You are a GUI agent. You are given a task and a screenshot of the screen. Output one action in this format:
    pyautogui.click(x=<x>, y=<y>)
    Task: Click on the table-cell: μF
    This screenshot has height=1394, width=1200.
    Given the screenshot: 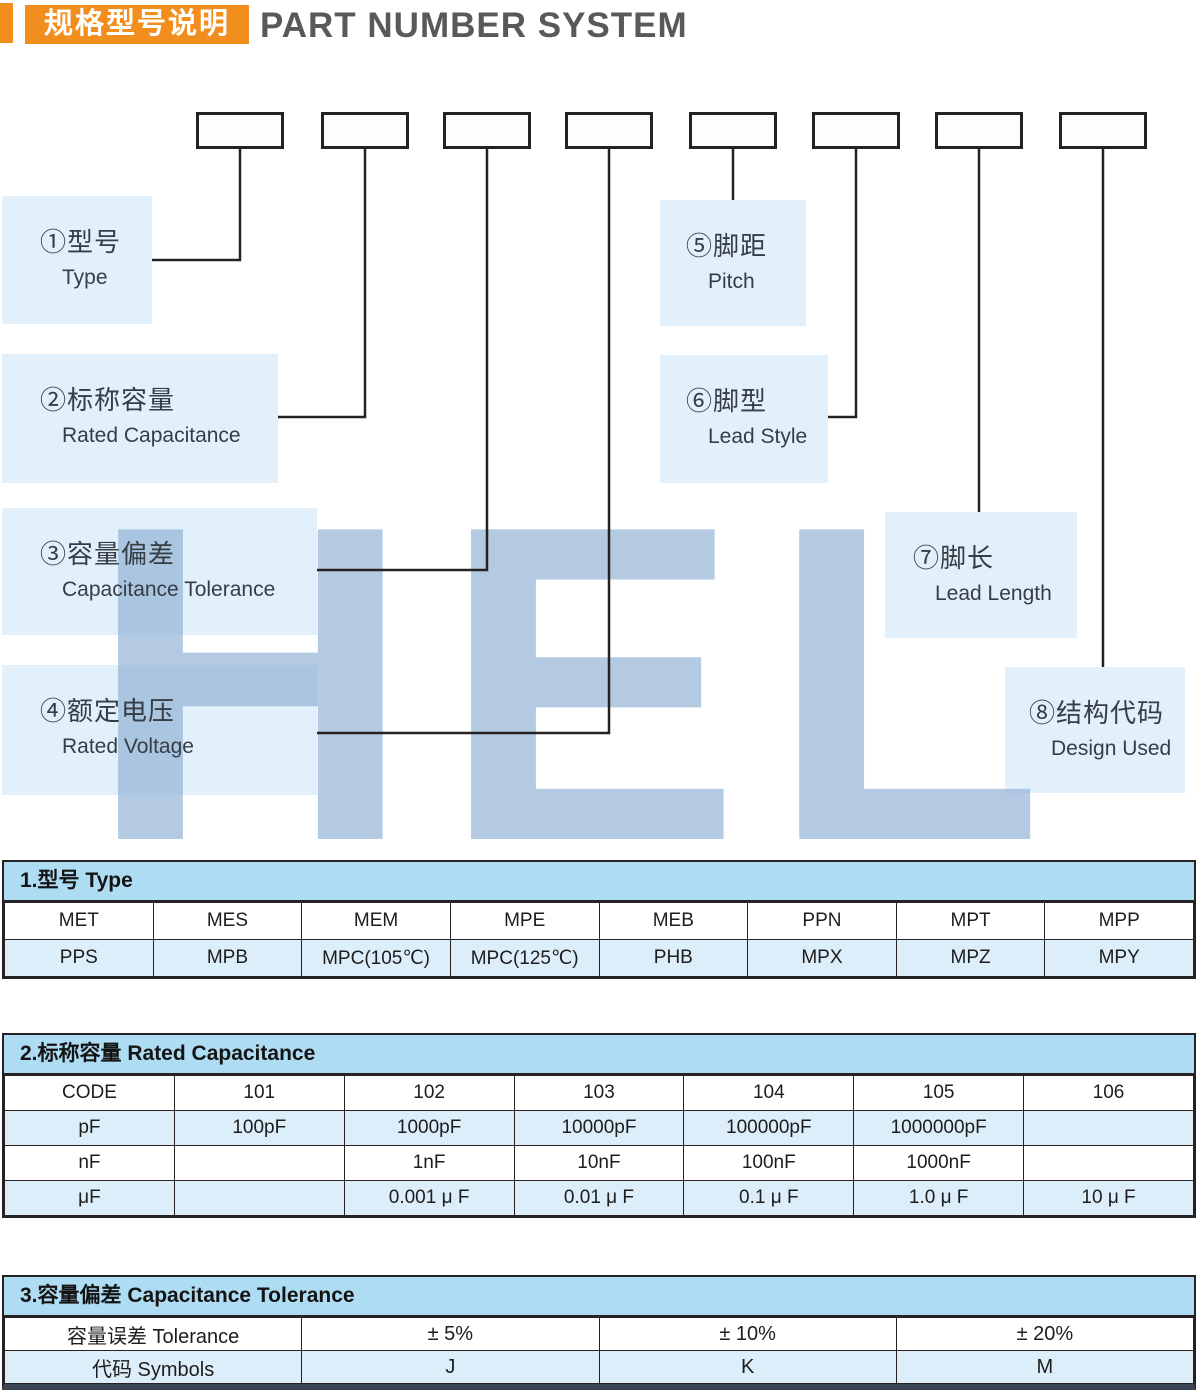 What is the action you would take?
    pyautogui.click(x=89, y=1198)
    